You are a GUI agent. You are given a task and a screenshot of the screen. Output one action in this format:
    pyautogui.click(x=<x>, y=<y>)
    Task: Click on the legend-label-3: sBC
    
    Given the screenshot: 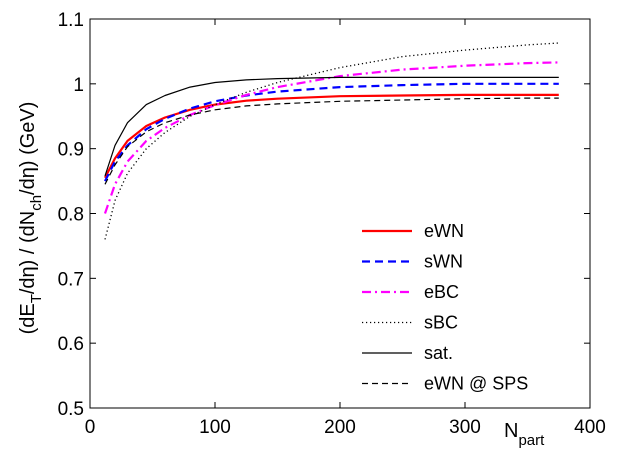 What is the action you would take?
    pyautogui.click(x=441, y=323)
    